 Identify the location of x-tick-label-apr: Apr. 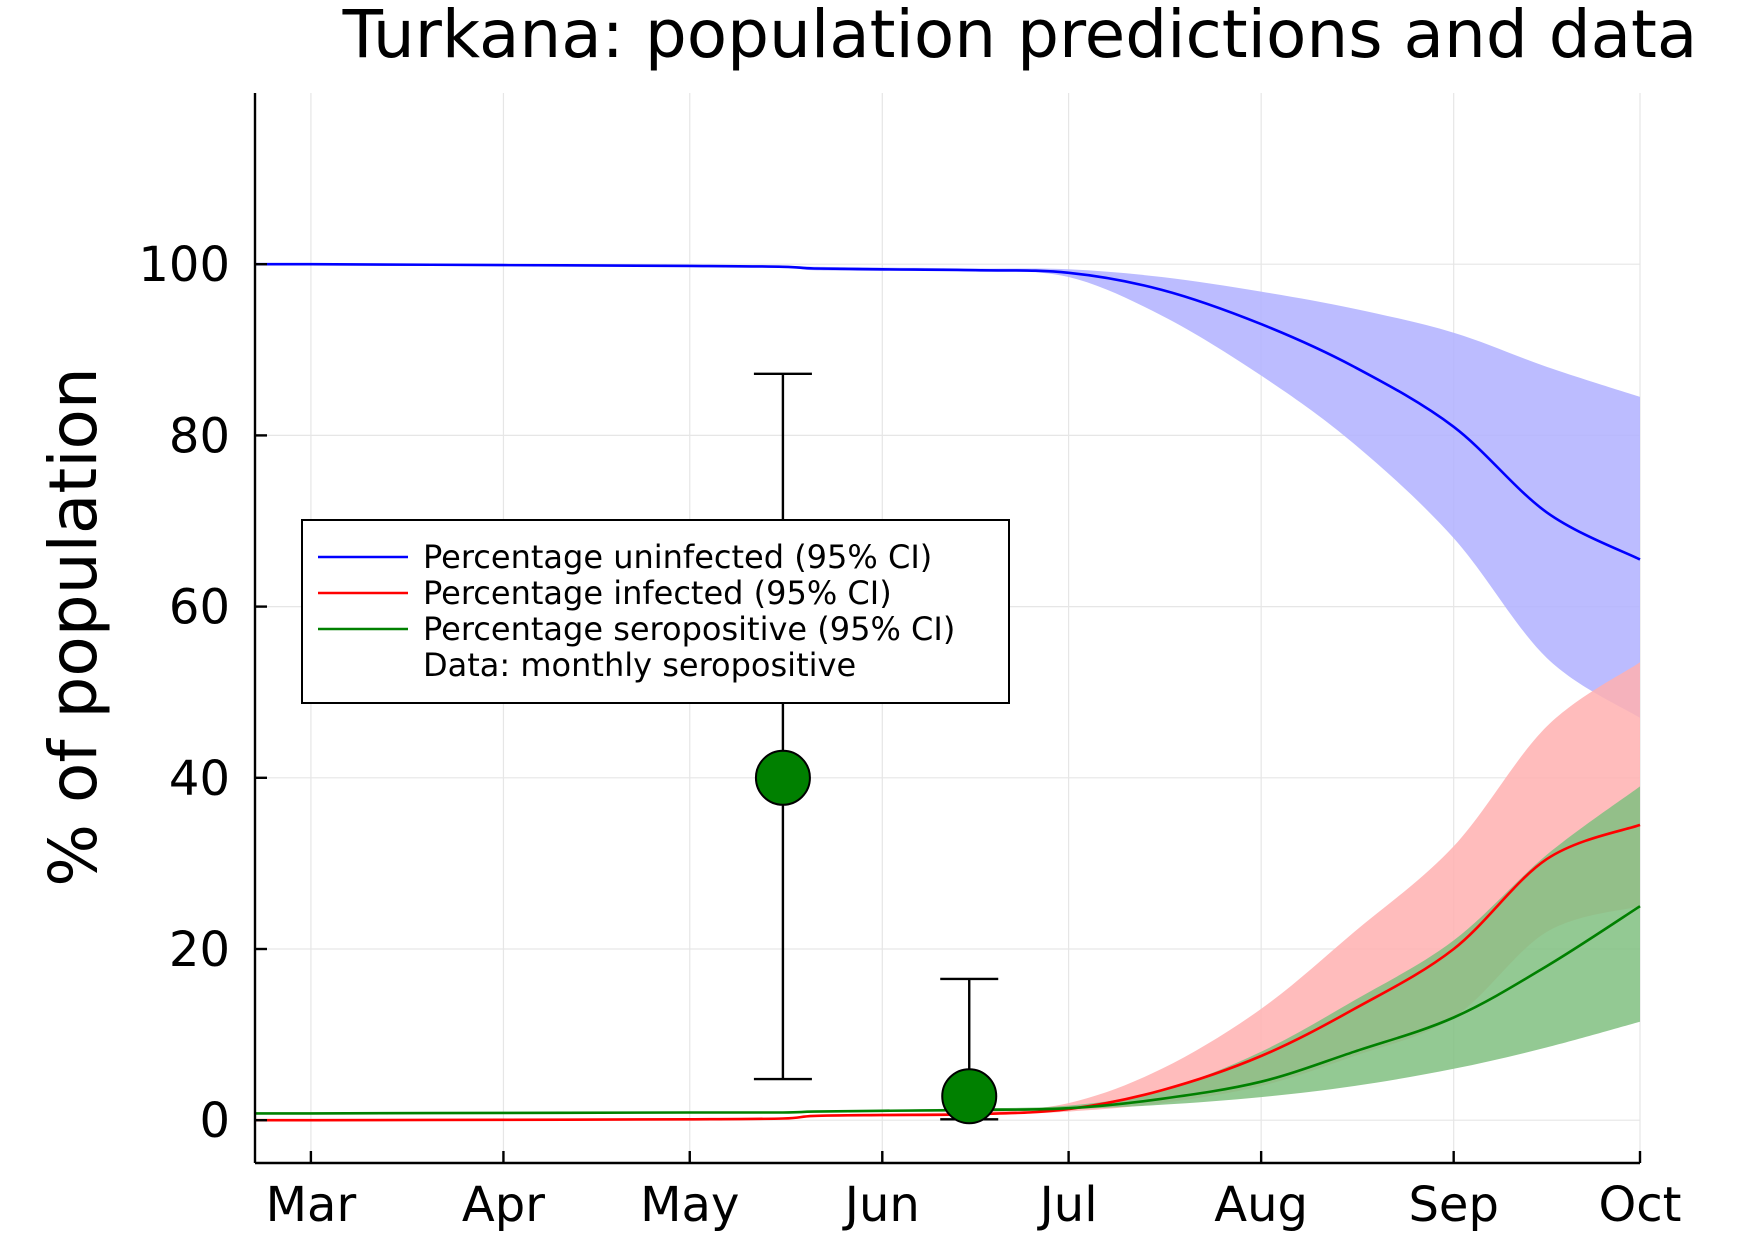
(503, 1205).